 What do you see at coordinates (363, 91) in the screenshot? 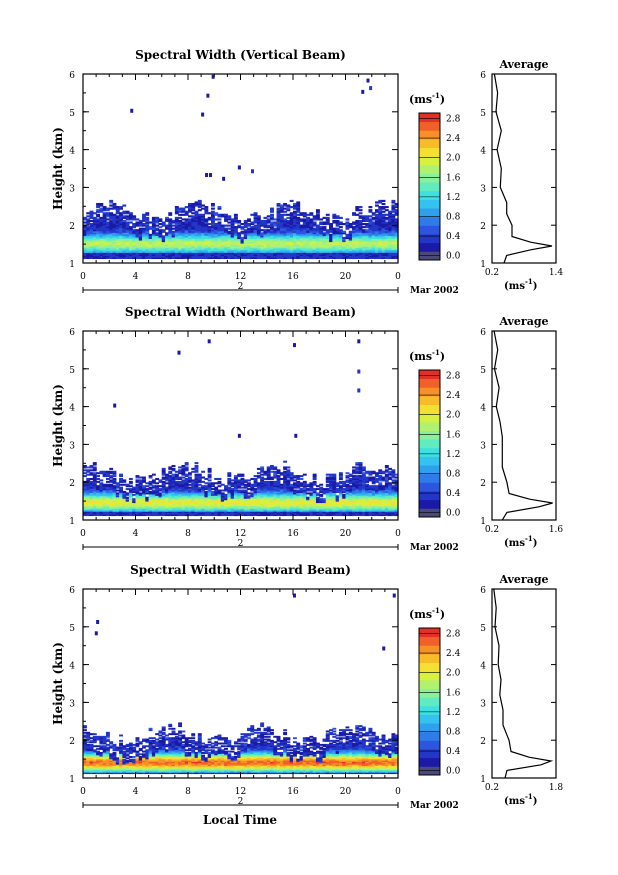
I see `isolated-echo` at bounding box center [363, 91].